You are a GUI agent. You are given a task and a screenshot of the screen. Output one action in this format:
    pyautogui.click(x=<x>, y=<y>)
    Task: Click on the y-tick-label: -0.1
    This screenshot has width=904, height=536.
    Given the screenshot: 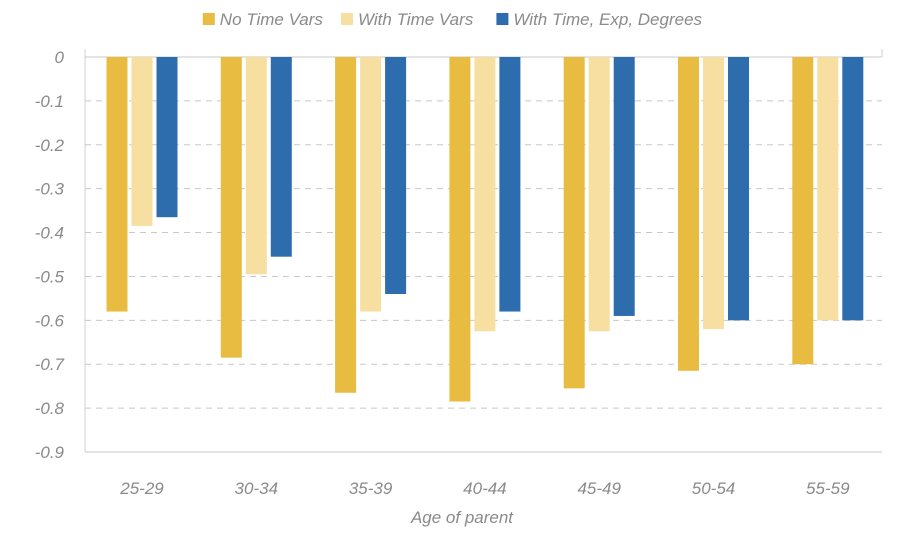 What is the action you would take?
    pyautogui.click(x=49, y=101)
    